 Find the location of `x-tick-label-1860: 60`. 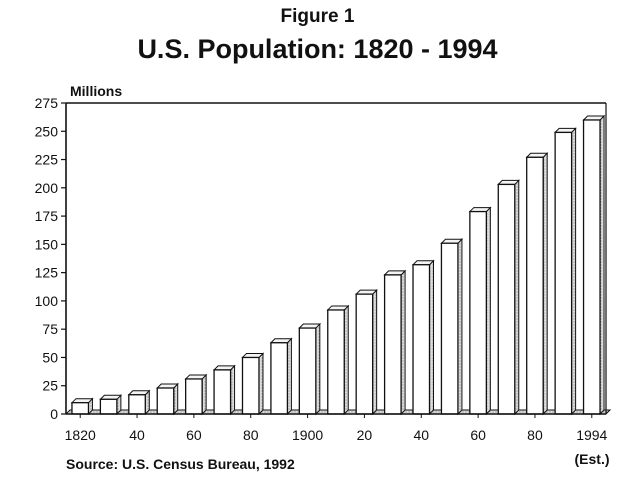

x-tick-label-1860: 60 is located at coordinates (194, 435).